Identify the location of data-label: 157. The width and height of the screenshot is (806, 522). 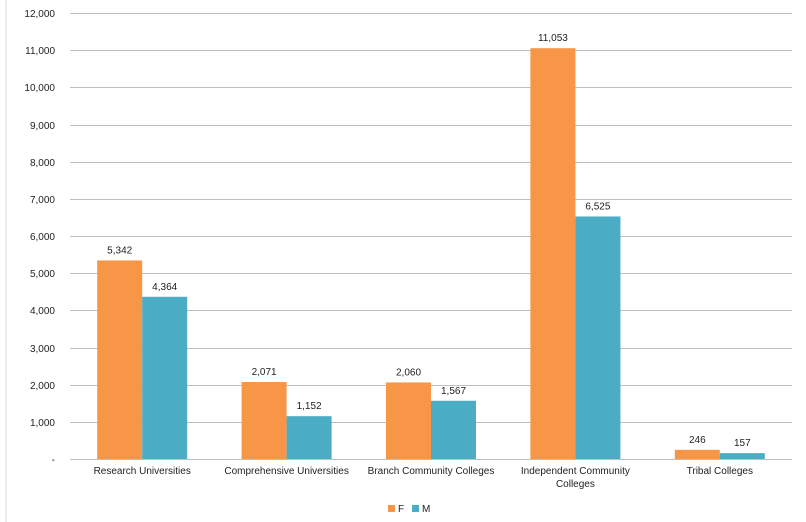
(742, 443).